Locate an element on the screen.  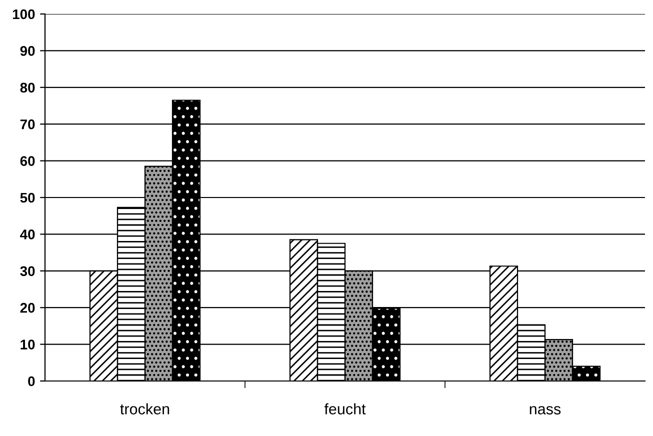
y-tick-label: 70 is located at coordinates (27, 124).